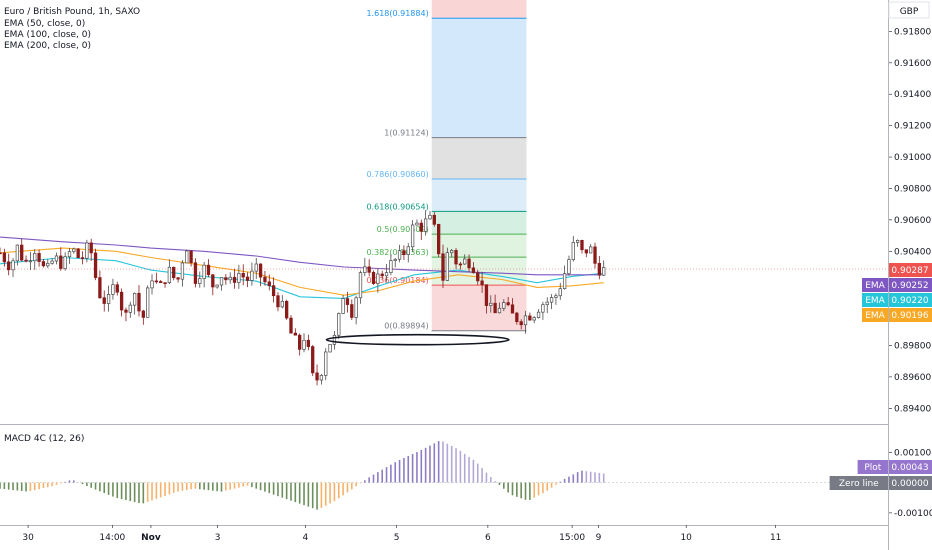 This screenshot has width=932, height=550. I want to click on macd-tag-label-bg, so click(872, 467).